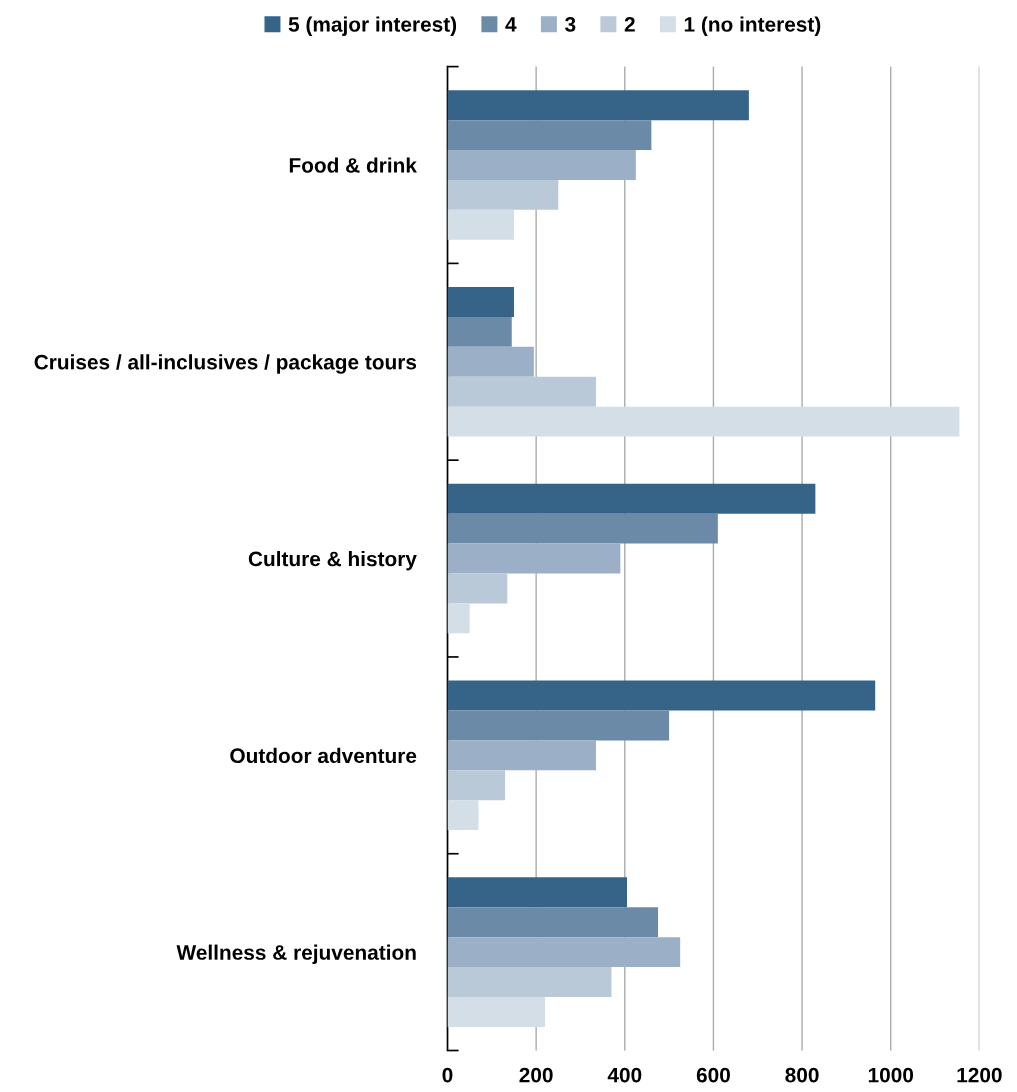  Describe the element at coordinates (511, 24) in the screenshot. I see `legend-label: 4` at that location.